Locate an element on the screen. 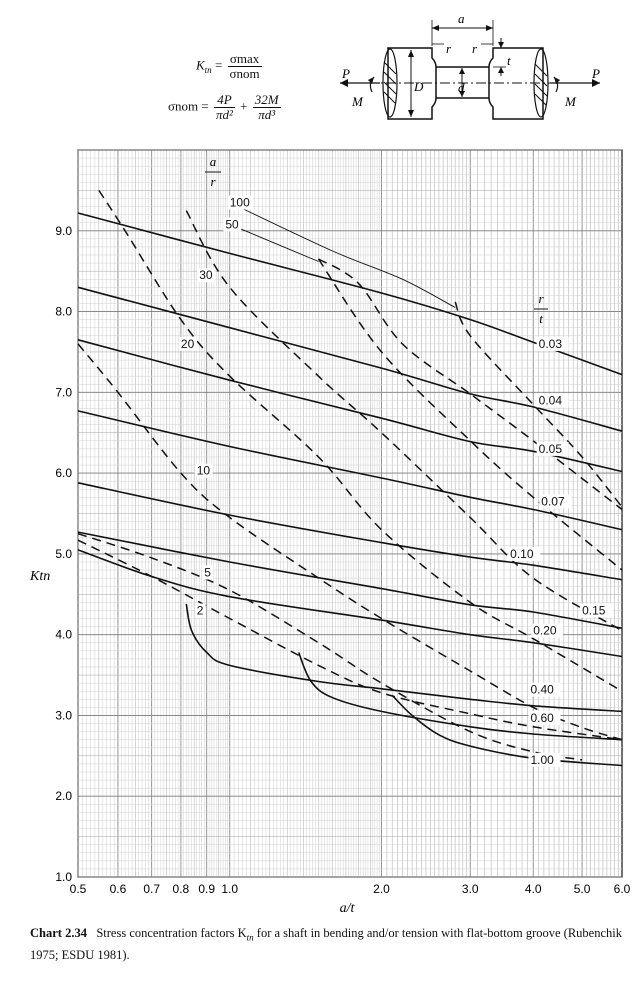 This screenshot has height=998, width=640. y-axis-label: Ktn is located at coordinates (39, 576).